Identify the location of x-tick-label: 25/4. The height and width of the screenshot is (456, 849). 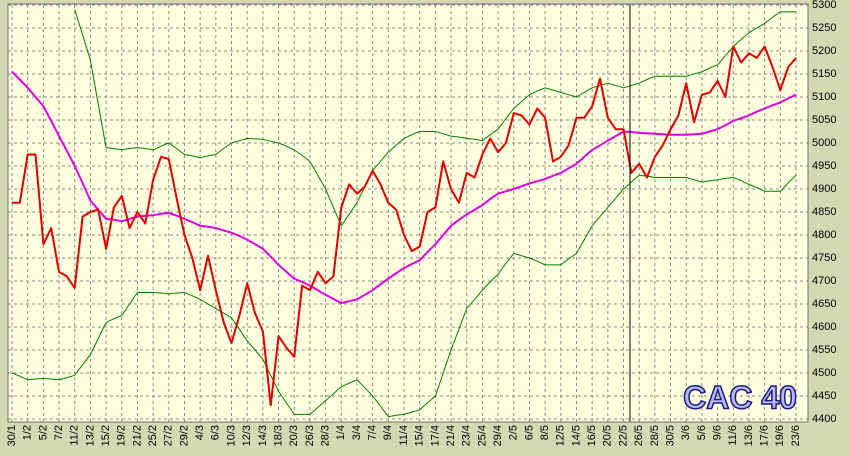
(482, 435).